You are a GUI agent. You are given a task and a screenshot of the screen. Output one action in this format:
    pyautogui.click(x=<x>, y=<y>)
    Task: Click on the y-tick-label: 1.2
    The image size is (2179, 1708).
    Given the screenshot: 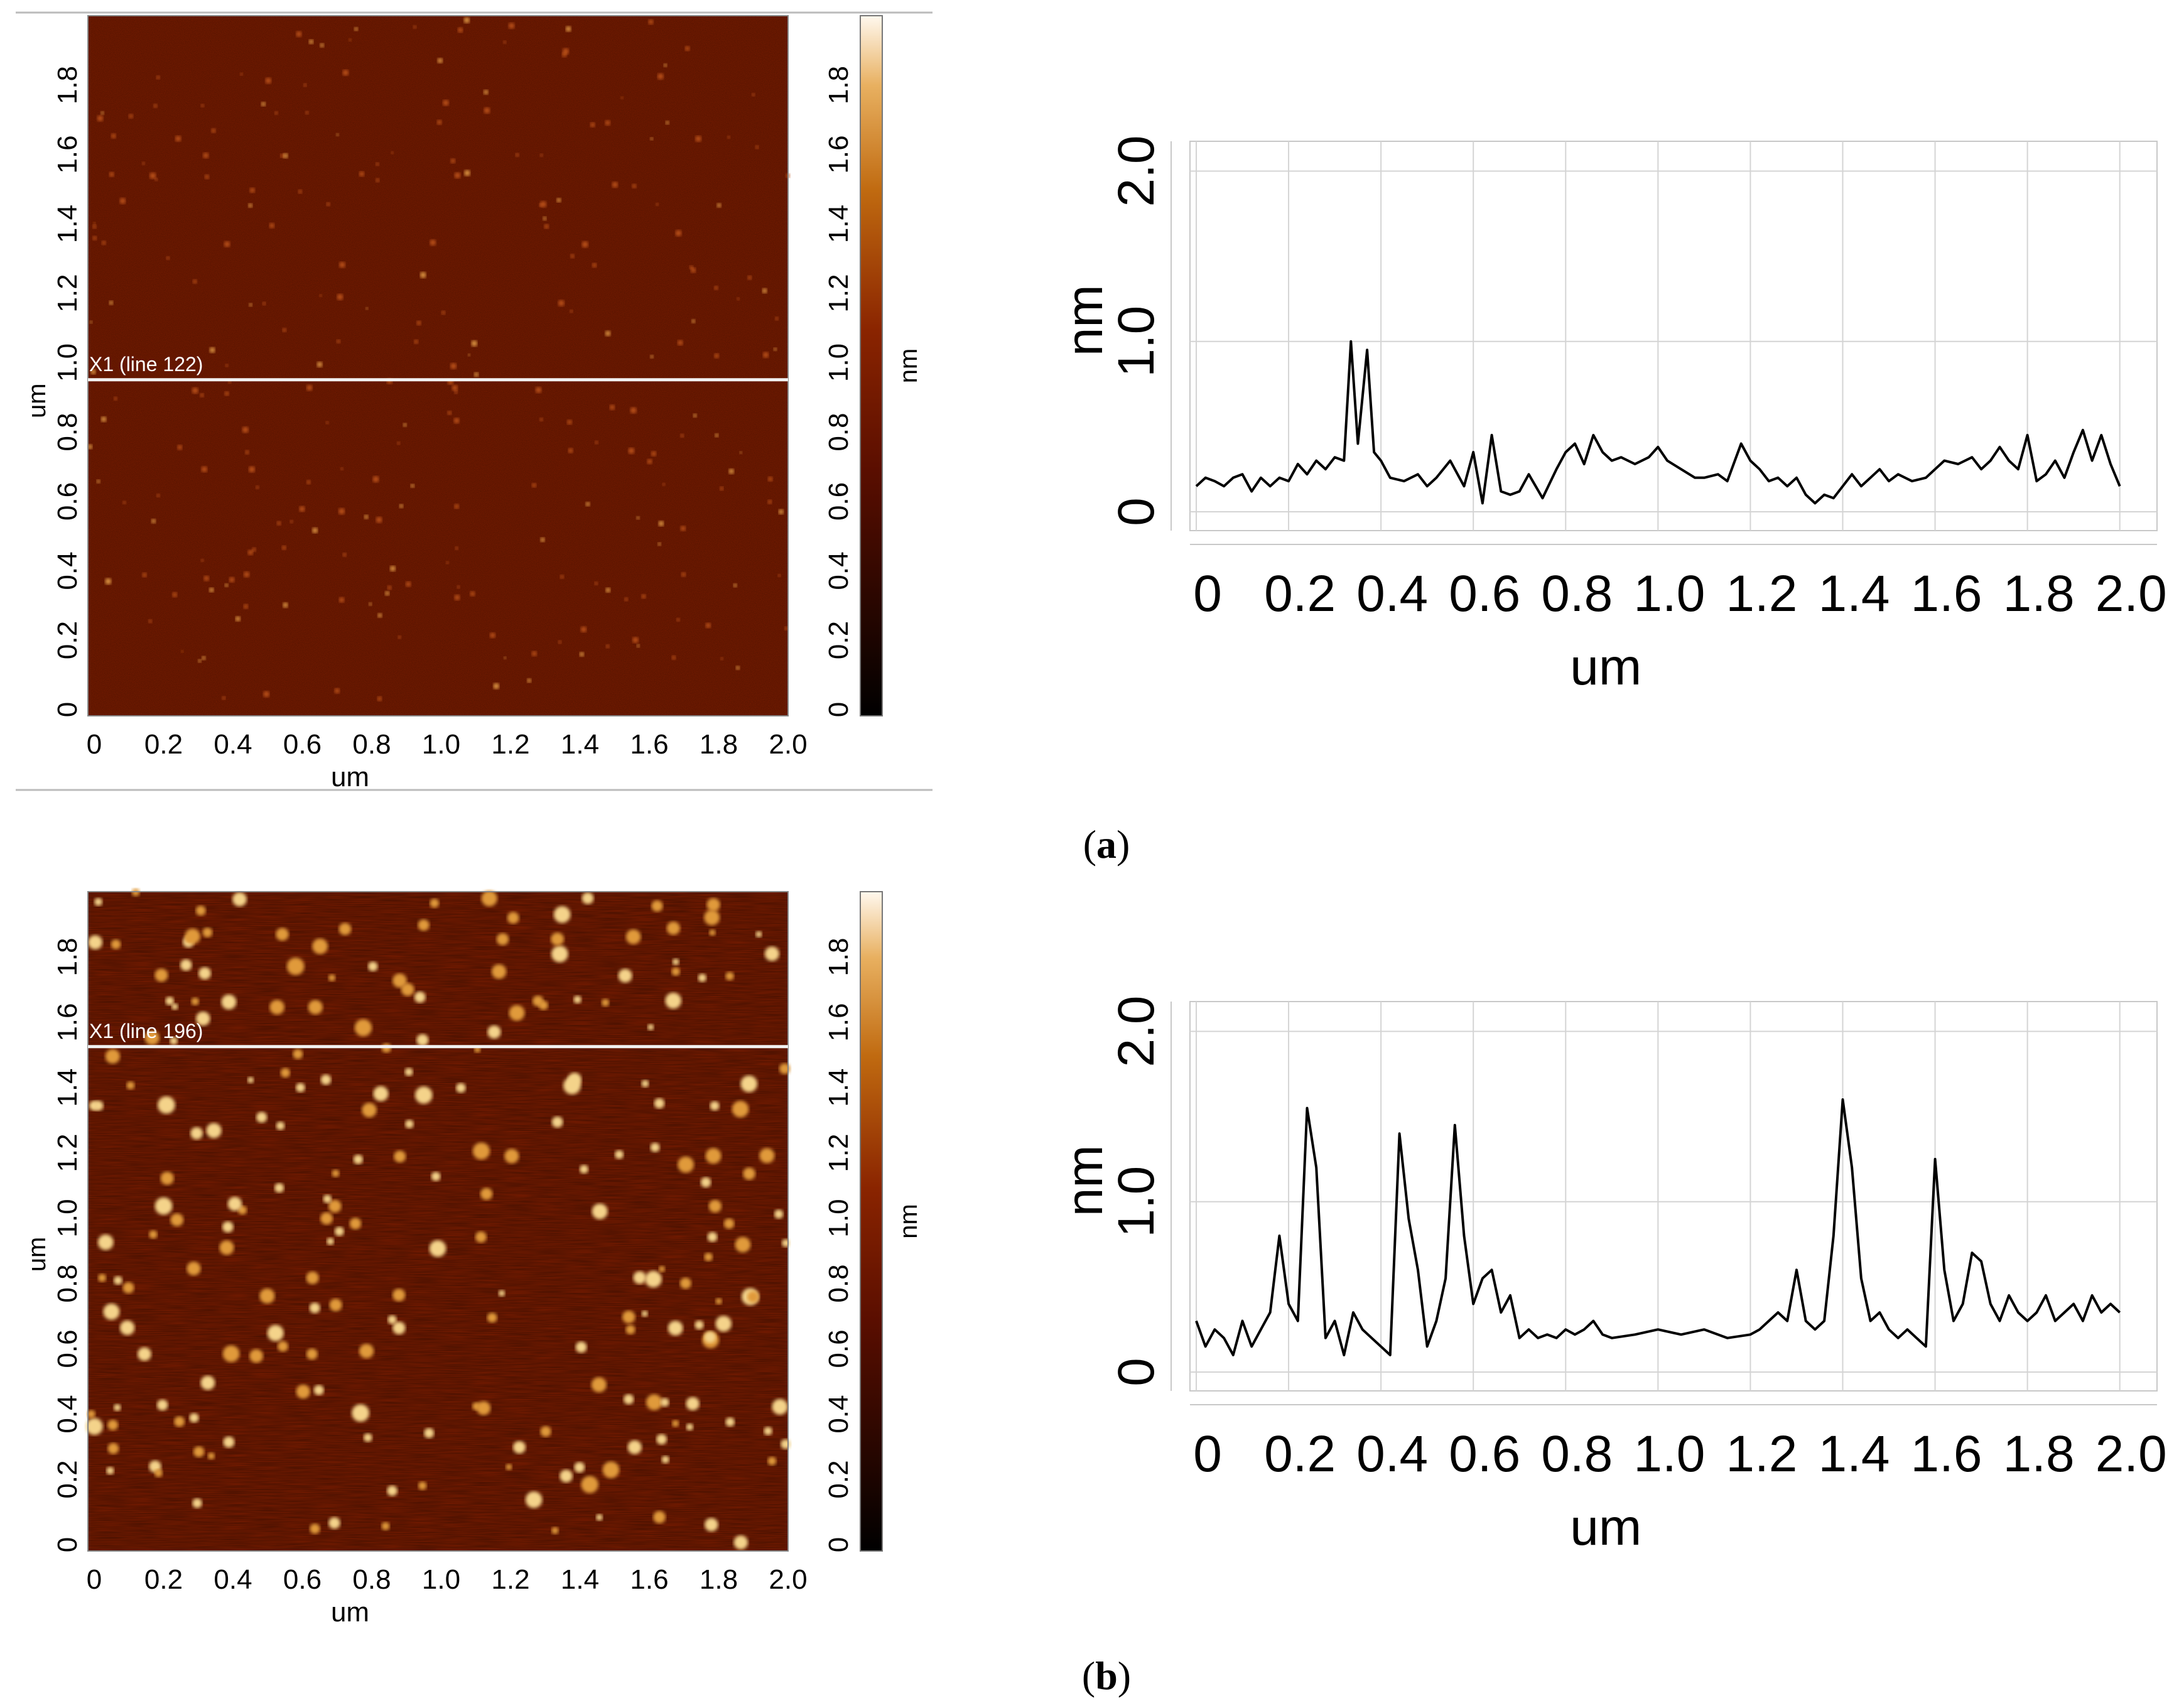 What is the action you would take?
    pyautogui.click(x=67, y=1152)
    